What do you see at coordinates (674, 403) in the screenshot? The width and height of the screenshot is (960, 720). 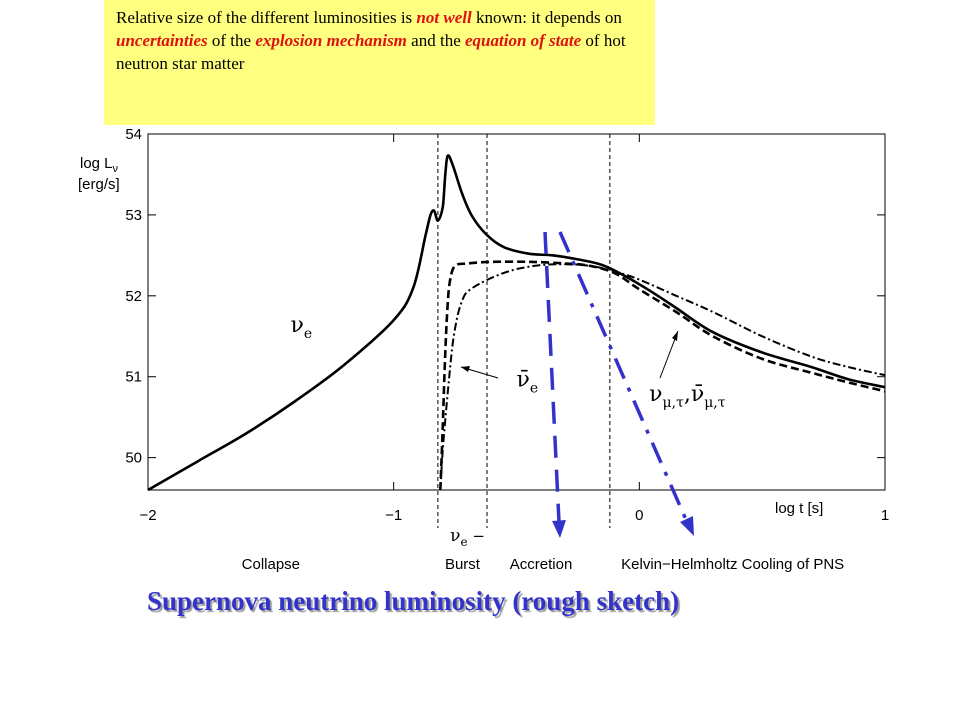 I see `label-nu-mu-tau-sub: μ,τ` at bounding box center [674, 403].